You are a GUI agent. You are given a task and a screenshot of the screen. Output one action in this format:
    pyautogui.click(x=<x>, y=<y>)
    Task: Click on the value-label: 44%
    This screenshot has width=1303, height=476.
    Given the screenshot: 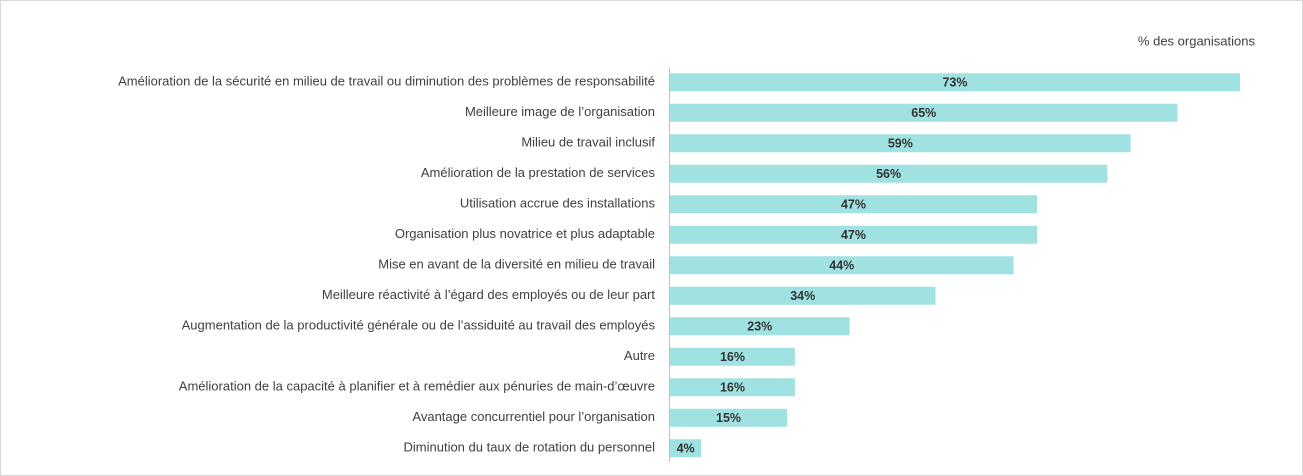 What is the action you would take?
    pyautogui.click(x=841, y=266)
    